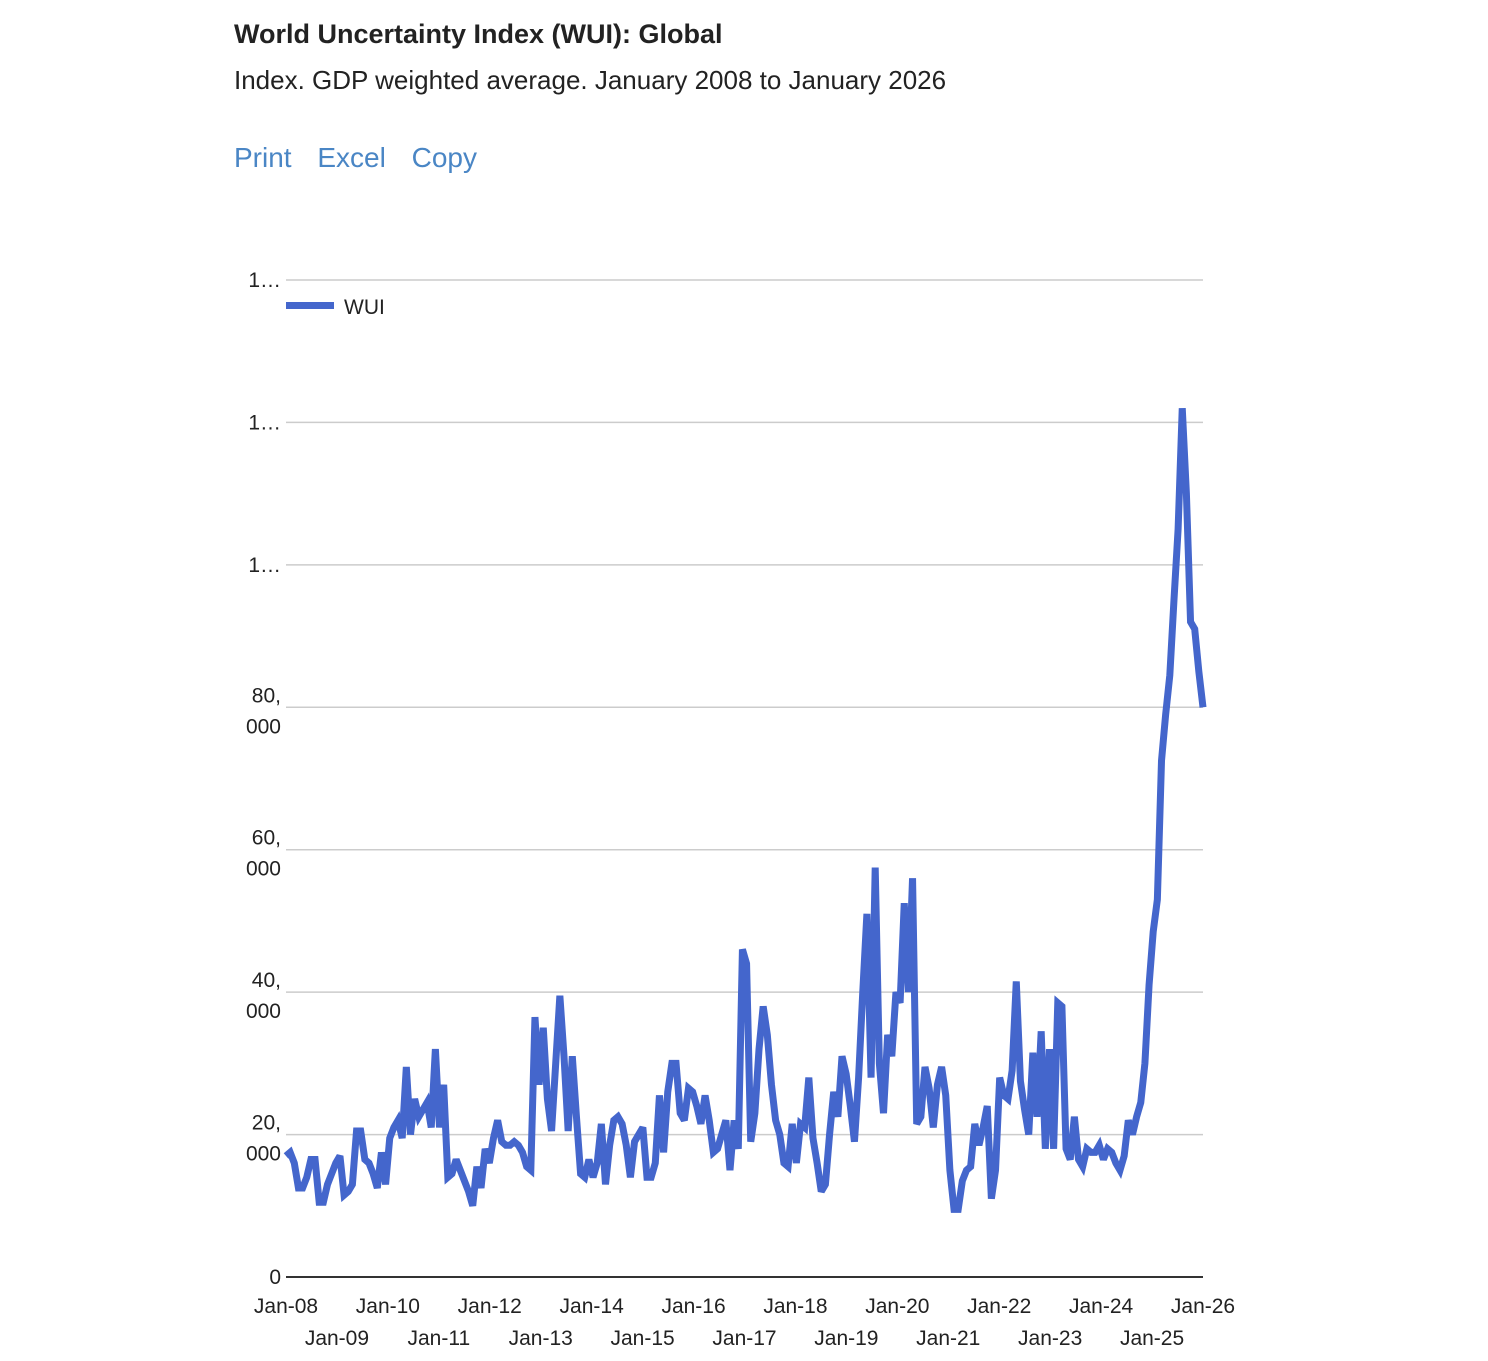 The image size is (1488, 1361). What do you see at coordinates (337, 1338) in the screenshot?
I see `x-tick-label: Jan-09` at bounding box center [337, 1338].